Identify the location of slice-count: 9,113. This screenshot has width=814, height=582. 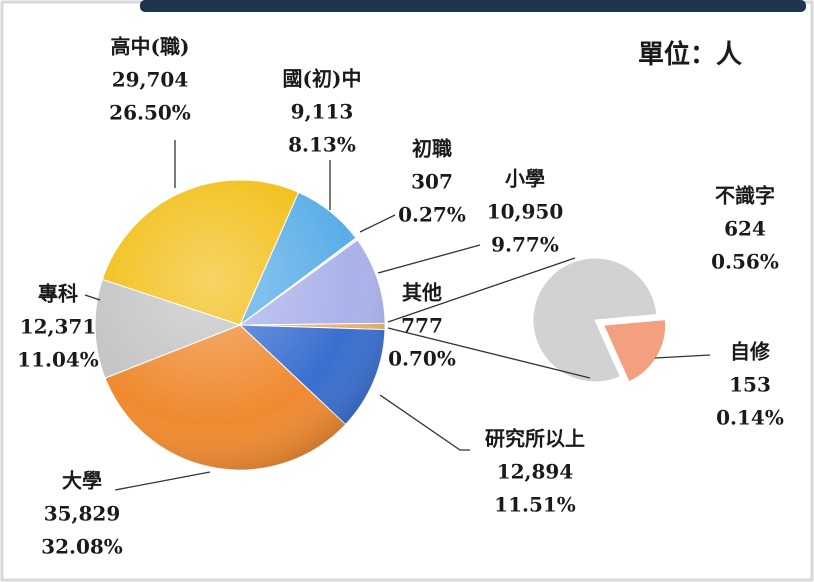
(322, 112).